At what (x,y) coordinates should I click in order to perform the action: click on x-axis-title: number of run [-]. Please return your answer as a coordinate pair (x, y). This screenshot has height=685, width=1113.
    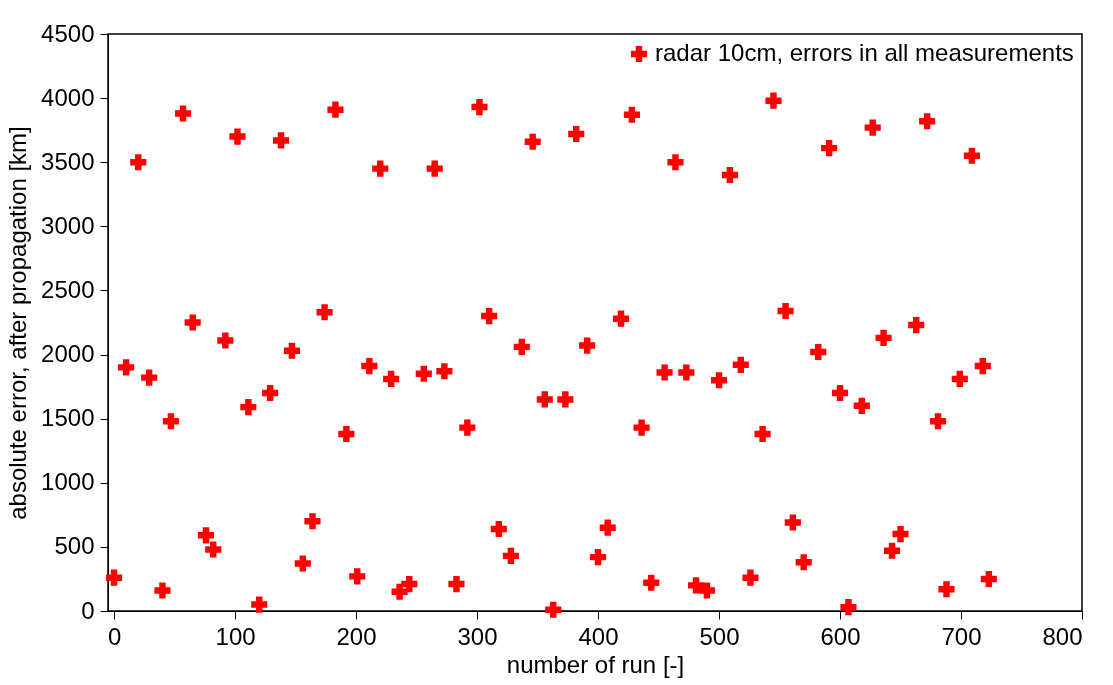
    Looking at the image, I should click on (595, 664).